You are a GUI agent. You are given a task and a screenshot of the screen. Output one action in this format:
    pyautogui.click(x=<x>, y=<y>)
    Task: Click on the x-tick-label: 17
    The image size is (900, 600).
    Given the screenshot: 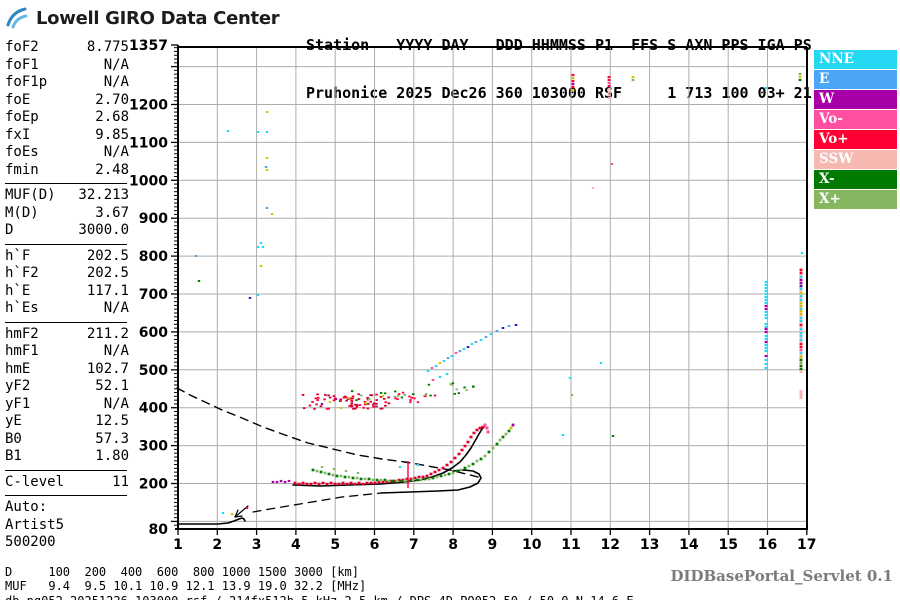 What is the action you would take?
    pyautogui.click(x=806, y=545)
    